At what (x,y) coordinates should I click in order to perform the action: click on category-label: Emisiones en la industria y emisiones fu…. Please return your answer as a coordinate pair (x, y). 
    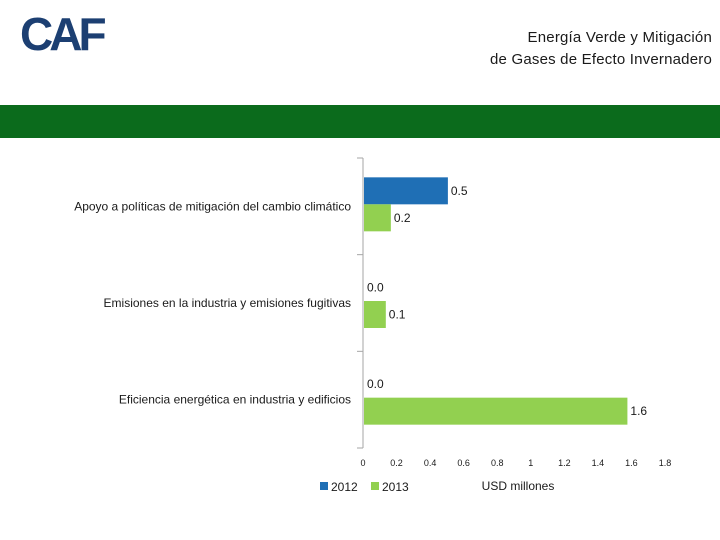
    Looking at the image, I should click on (227, 303).